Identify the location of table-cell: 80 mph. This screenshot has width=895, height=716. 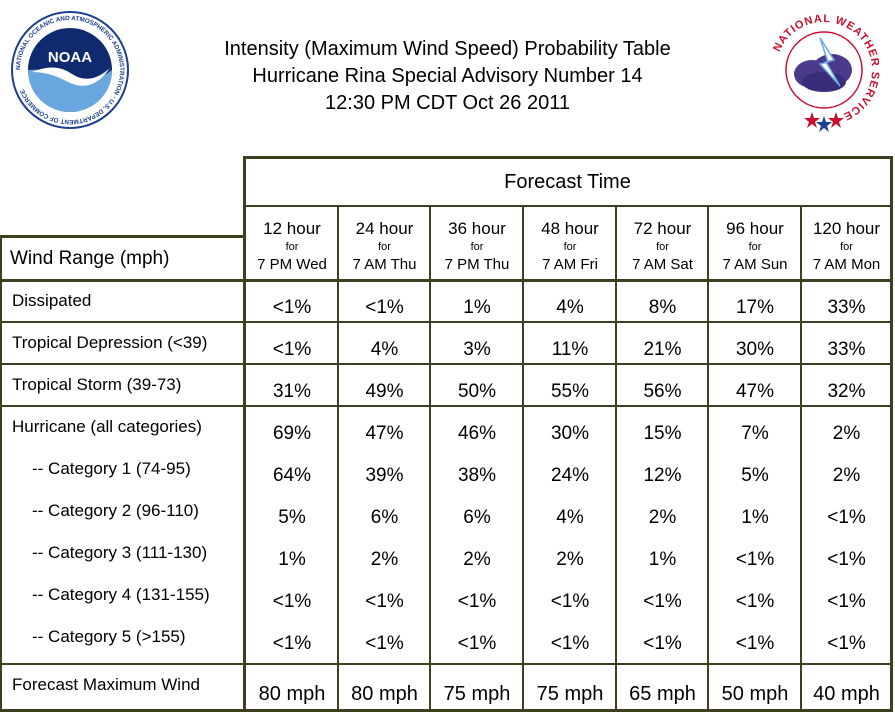
(384, 694).